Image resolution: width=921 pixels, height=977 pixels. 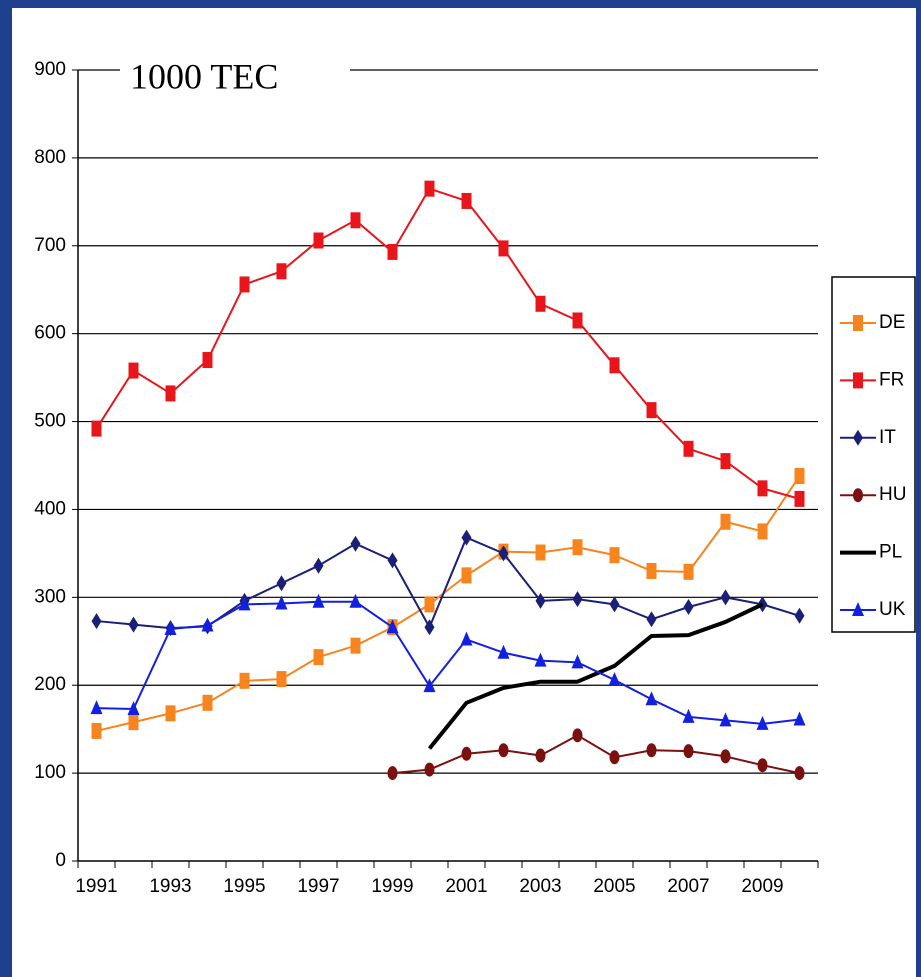 What do you see at coordinates (50, 421) in the screenshot?
I see `y-tick-label: 500` at bounding box center [50, 421].